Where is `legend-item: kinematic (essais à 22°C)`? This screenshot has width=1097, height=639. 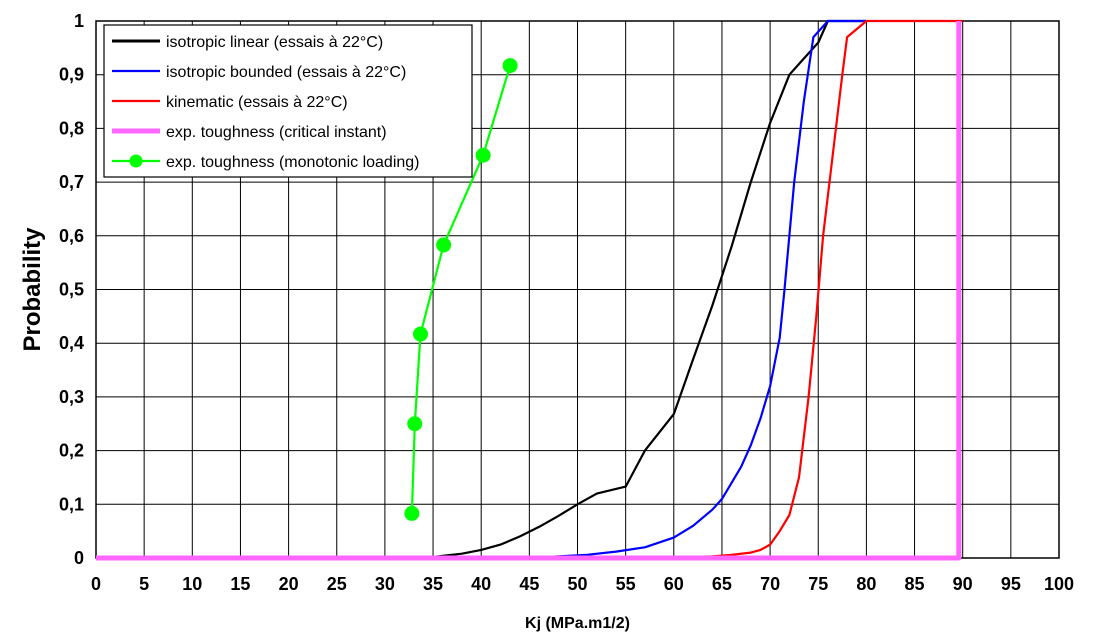 legend-item: kinematic (essais à 22°C) is located at coordinates (230, 102).